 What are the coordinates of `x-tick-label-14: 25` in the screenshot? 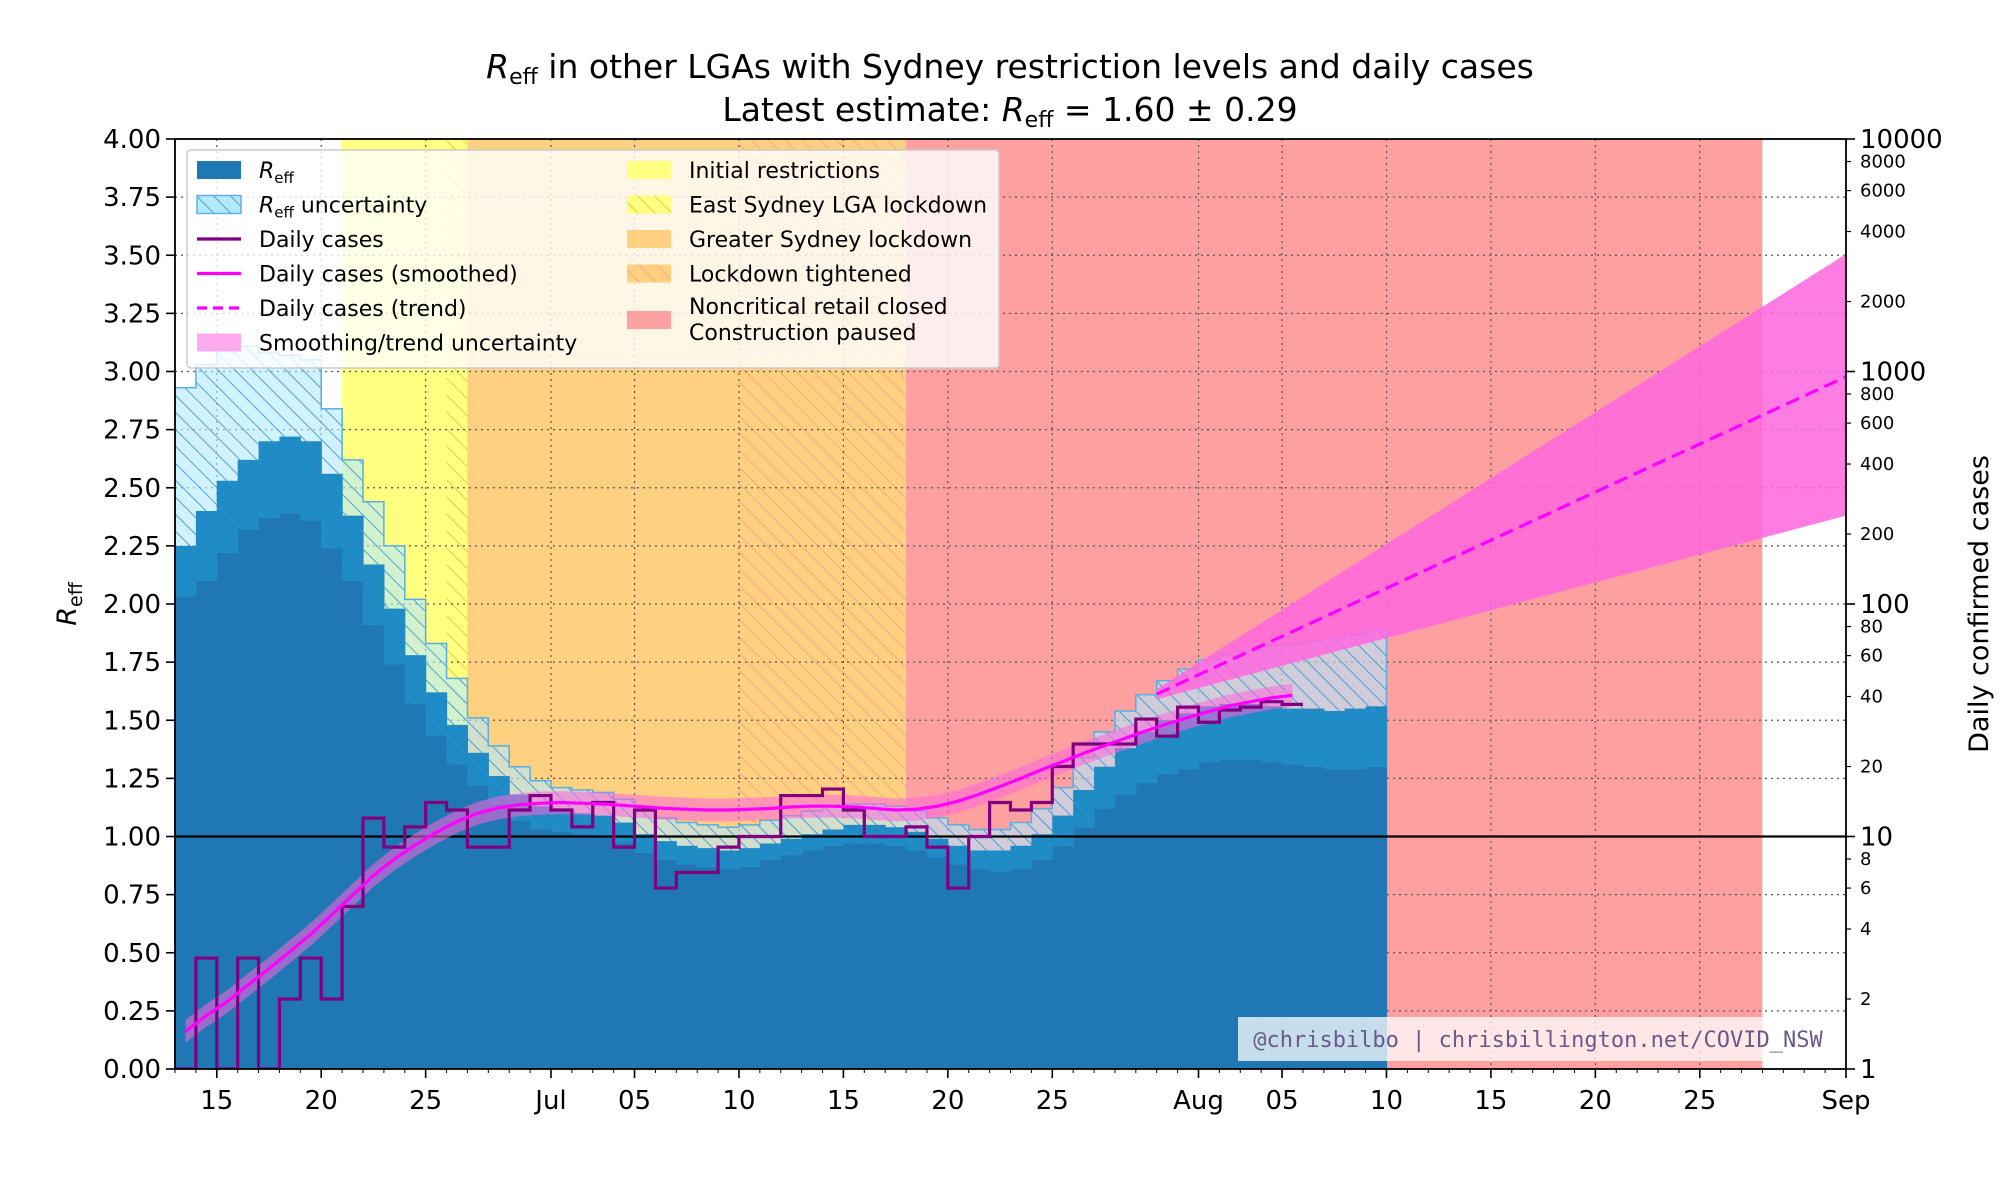 It's located at (1699, 1101).